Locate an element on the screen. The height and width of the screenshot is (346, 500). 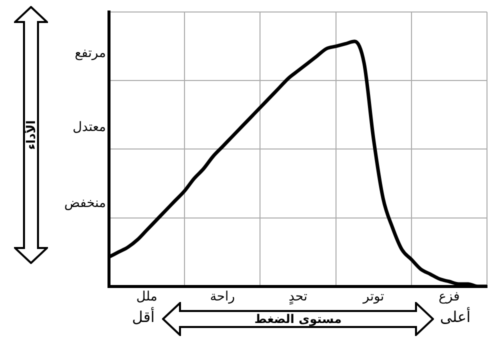
x-axis-title: مستوى الضغط is located at coordinates (298, 319).